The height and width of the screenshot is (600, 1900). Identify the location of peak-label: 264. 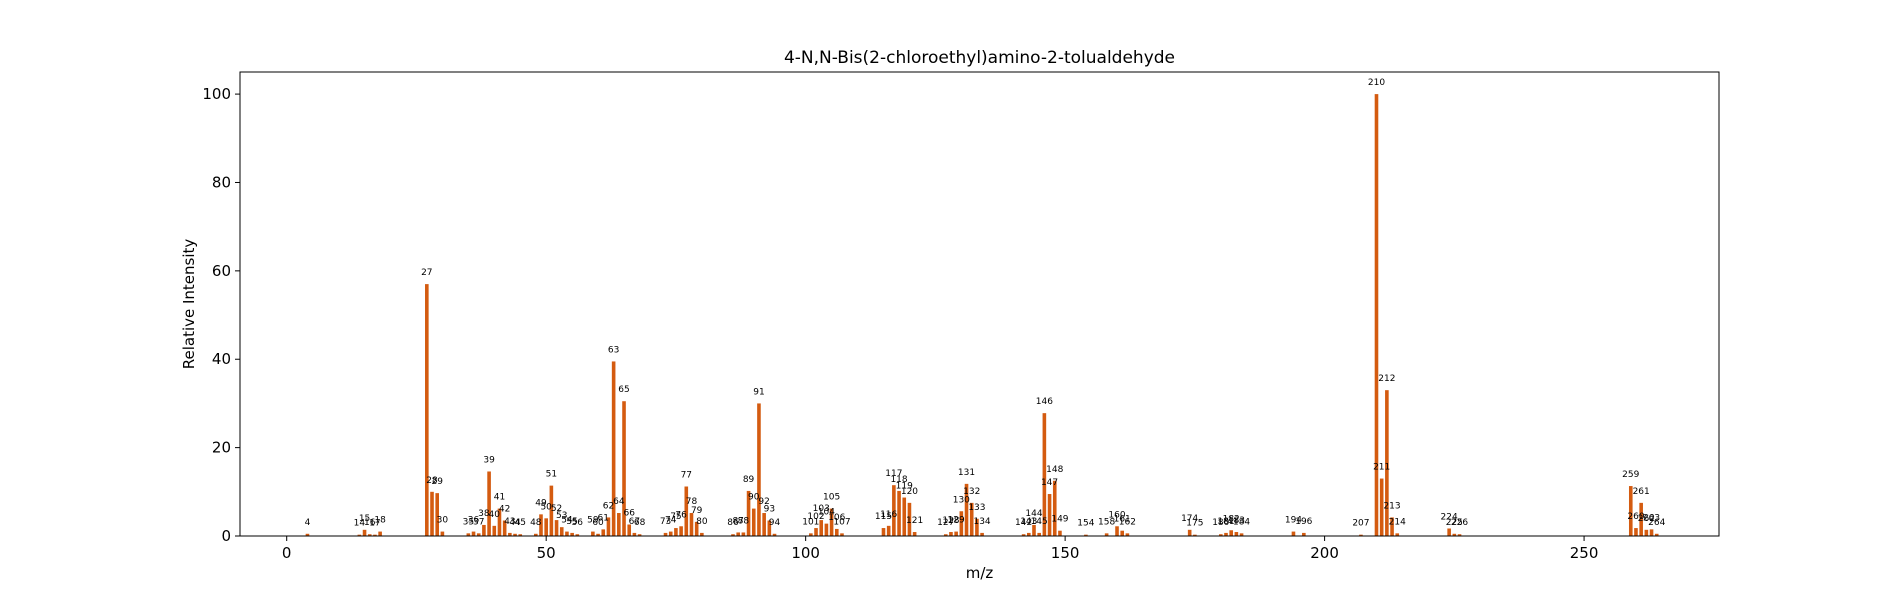
(1656, 523).